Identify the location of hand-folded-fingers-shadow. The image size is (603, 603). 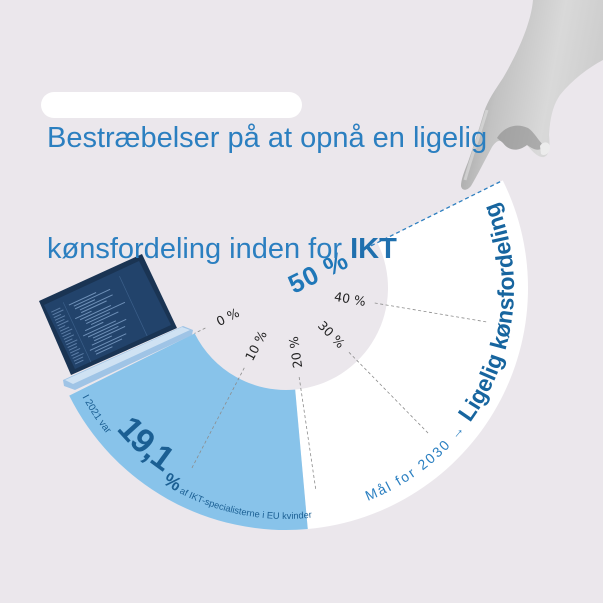
(520, 137).